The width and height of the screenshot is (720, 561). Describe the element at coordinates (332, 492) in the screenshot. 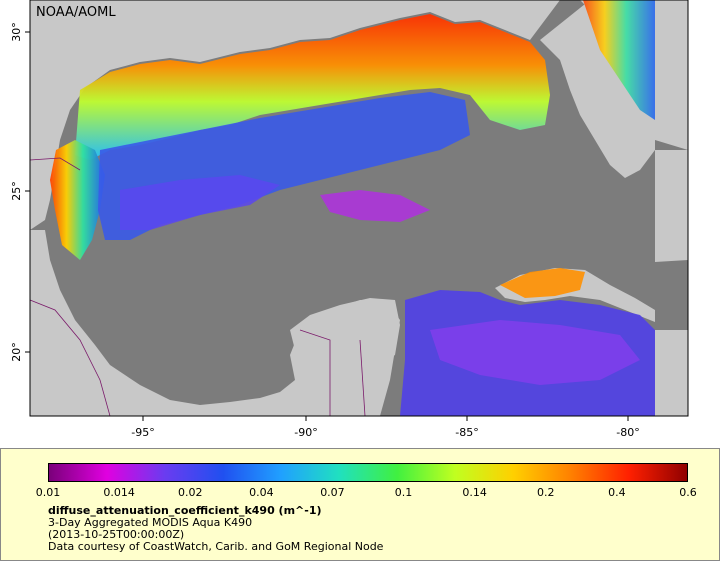

I see `colorbar-tick-label: 0.07` at that location.